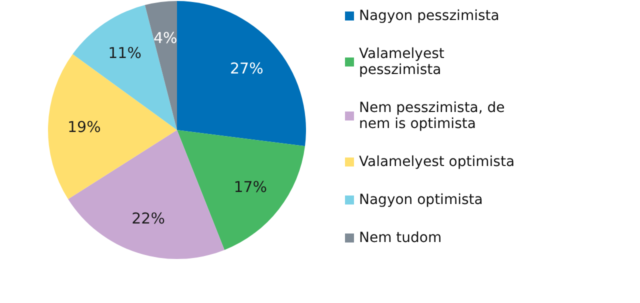  What do you see at coordinates (404, 62) in the screenshot?
I see `legend-label: Valamelyest pesszimista` at bounding box center [404, 62].